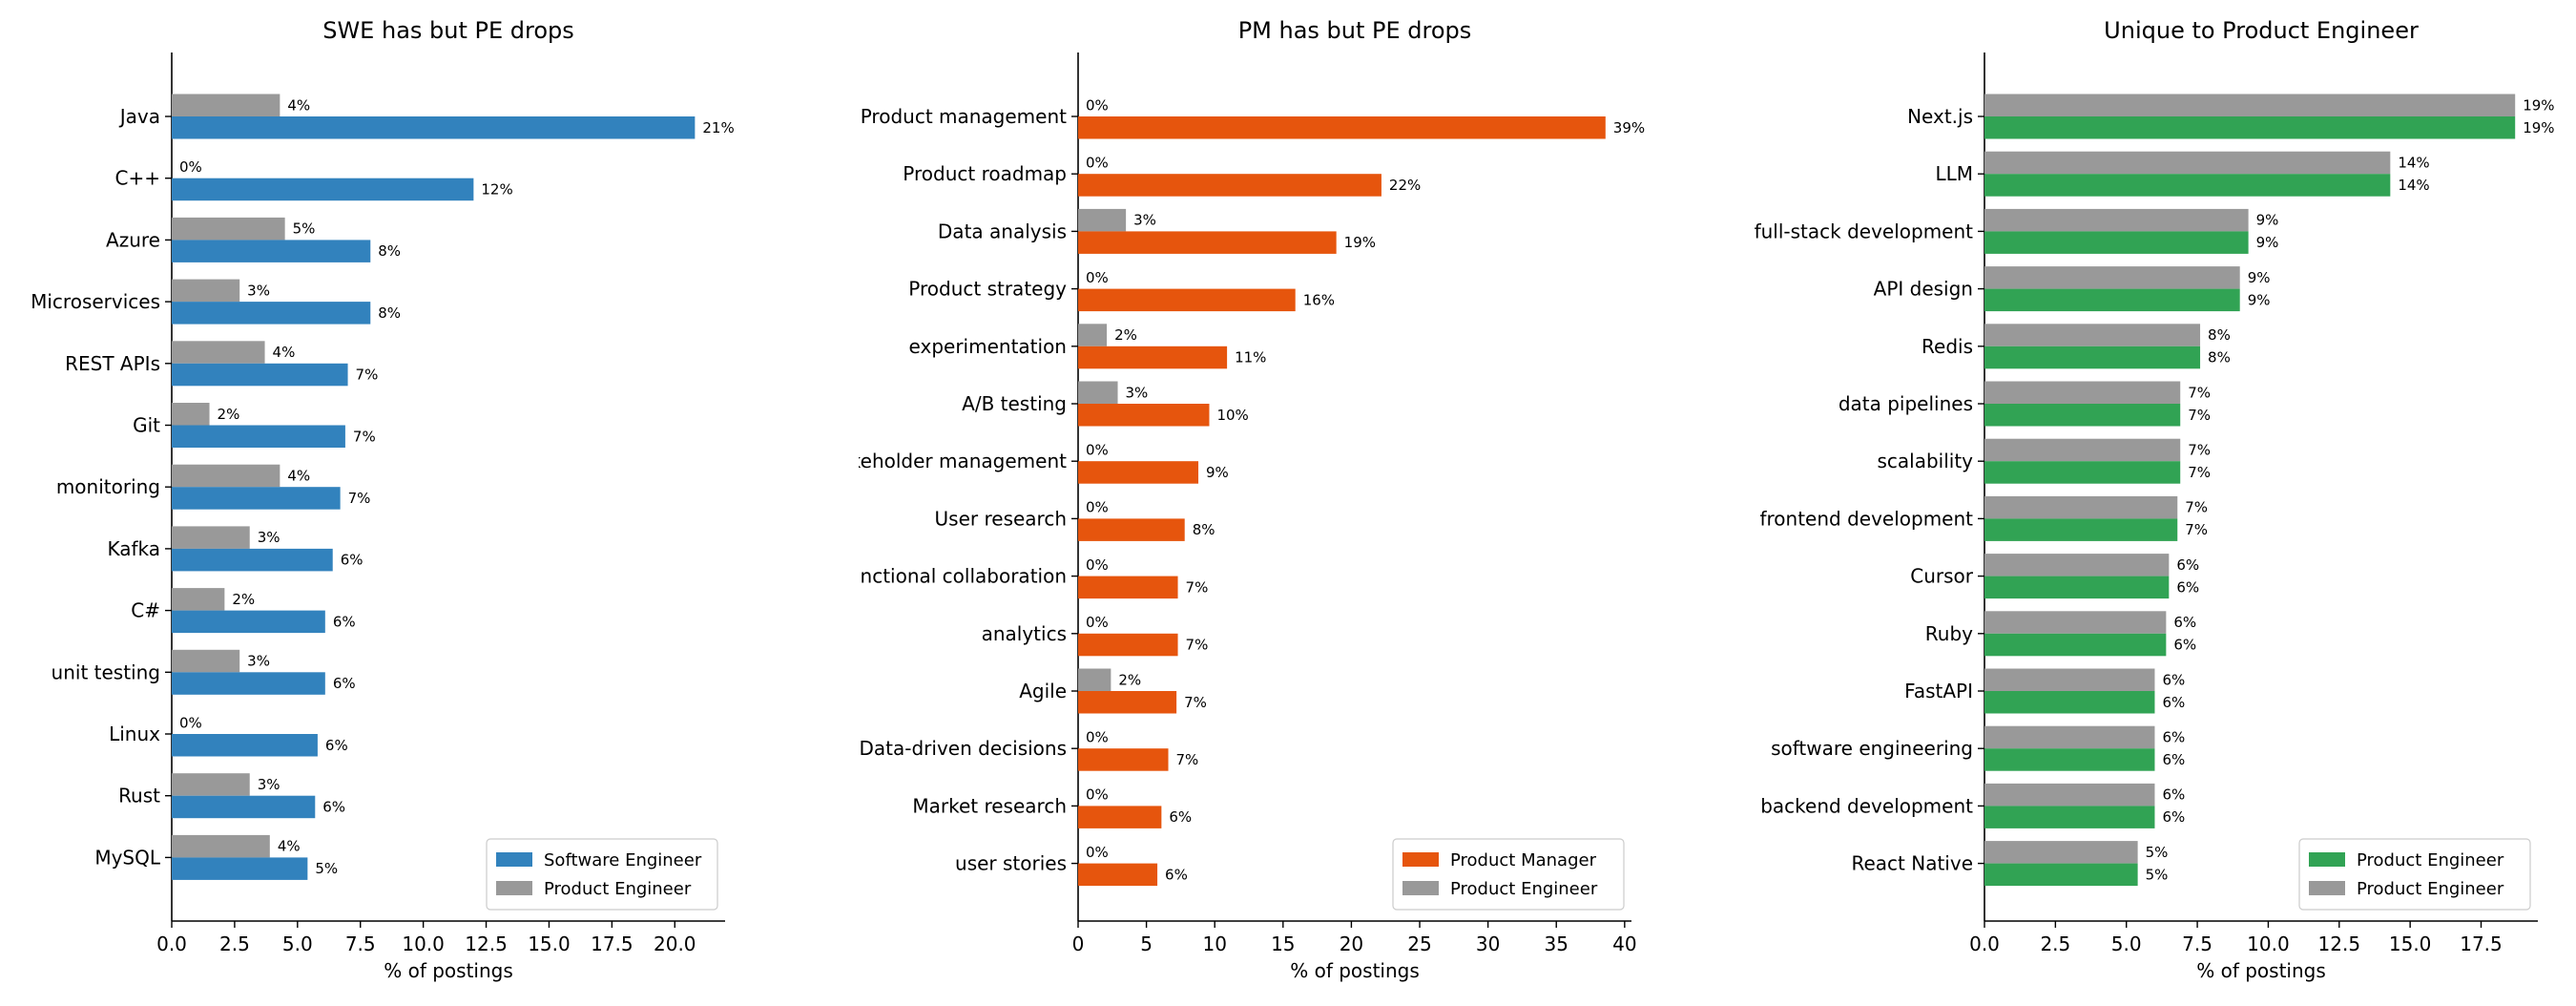 Image resolution: width=2576 pixels, height=1006 pixels. I want to click on legend-label: Product Manager, so click(1523, 860).